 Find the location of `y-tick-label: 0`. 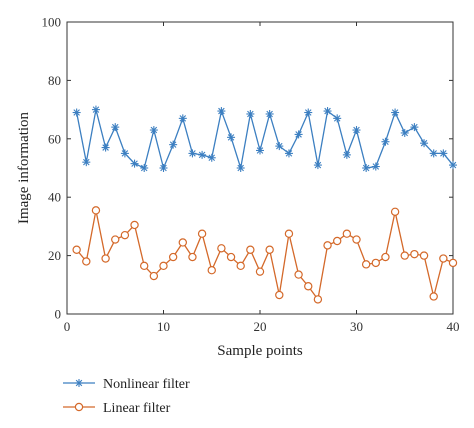

y-tick-label: 0 is located at coordinates (58, 314).